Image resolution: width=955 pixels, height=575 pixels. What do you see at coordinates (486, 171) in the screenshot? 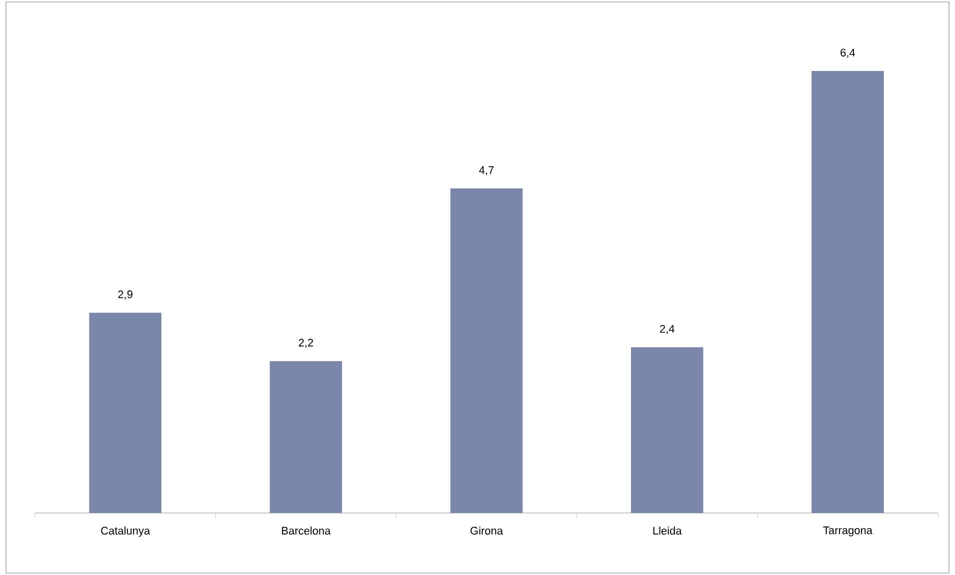
I see `data-label: 4,7` at bounding box center [486, 171].